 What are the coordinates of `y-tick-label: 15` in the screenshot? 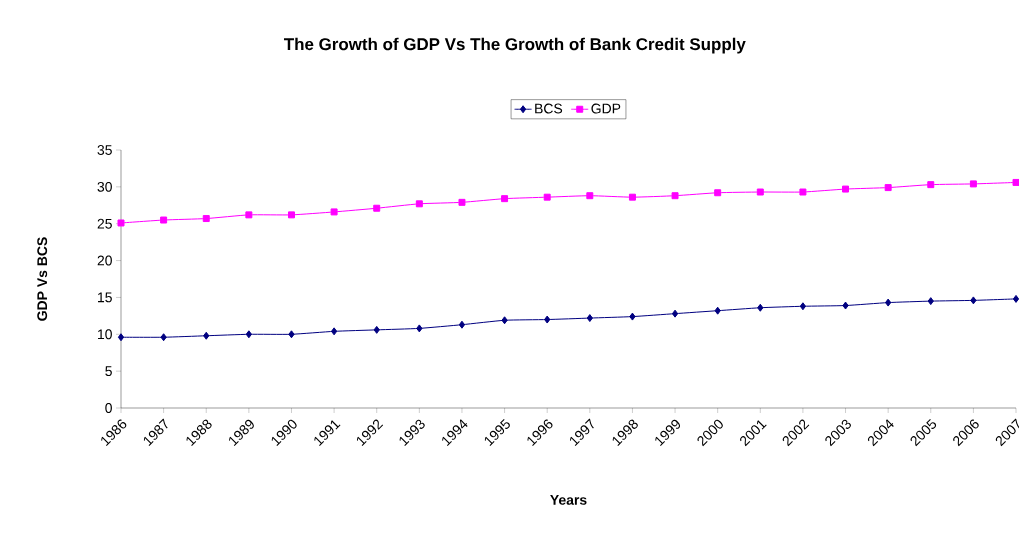 It's located at (105, 297).